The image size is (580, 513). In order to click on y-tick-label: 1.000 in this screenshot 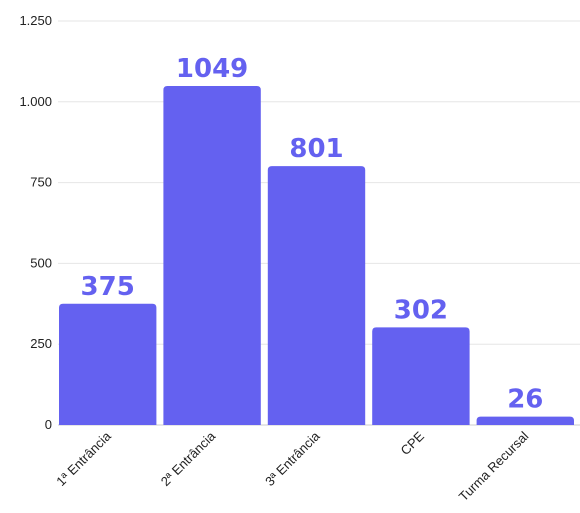, I will do `click(35, 101)`.